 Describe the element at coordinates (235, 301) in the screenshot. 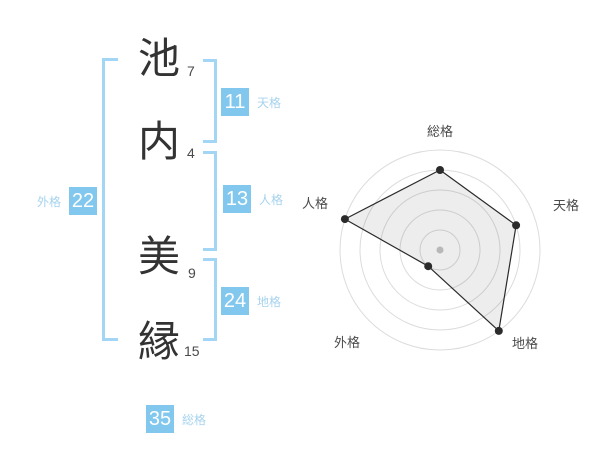

I see `chikaku-value-box: 24` at that location.